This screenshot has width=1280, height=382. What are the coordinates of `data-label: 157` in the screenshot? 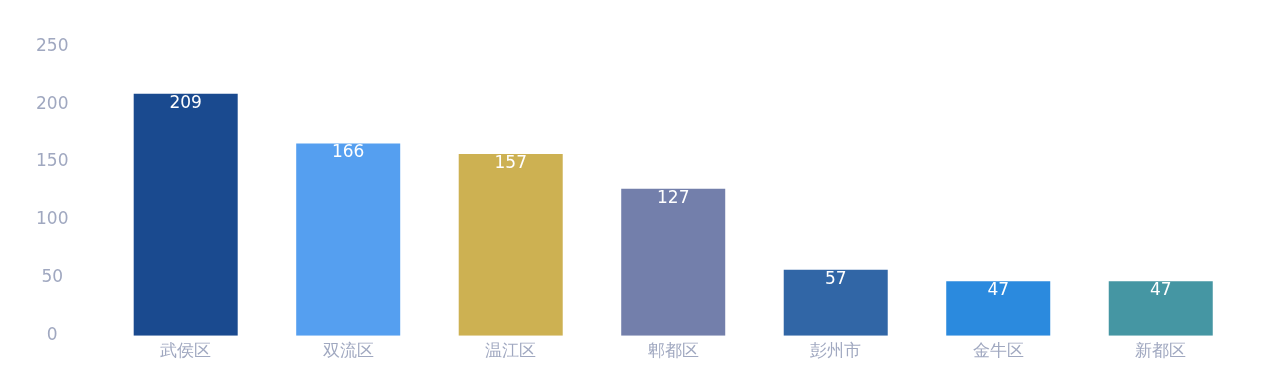 It's located at (510, 161).